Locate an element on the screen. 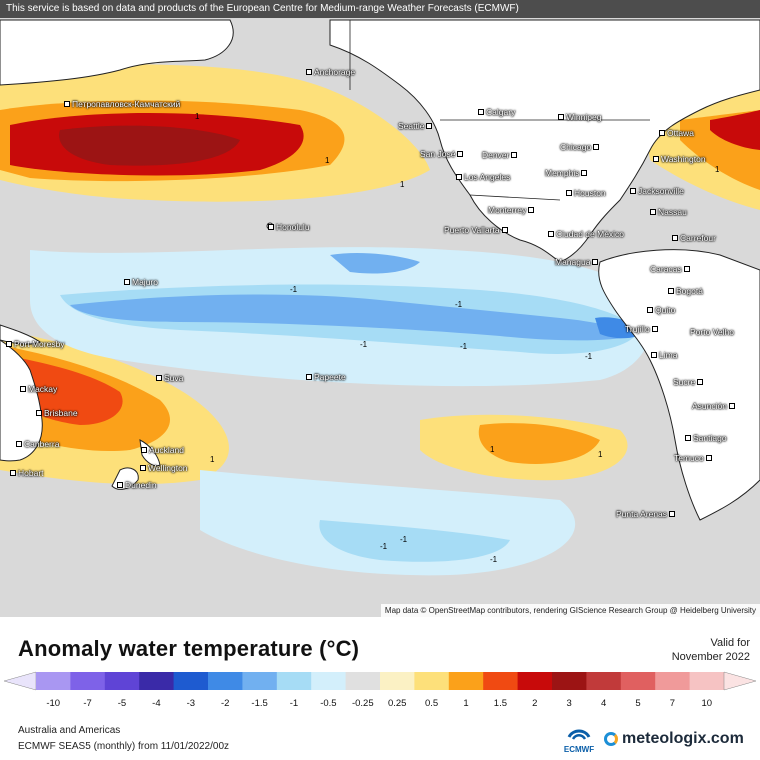 Image resolution: width=760 pixels, height=760 pixels. scale-tick-label: -1 is located at coordinates (294, 703).